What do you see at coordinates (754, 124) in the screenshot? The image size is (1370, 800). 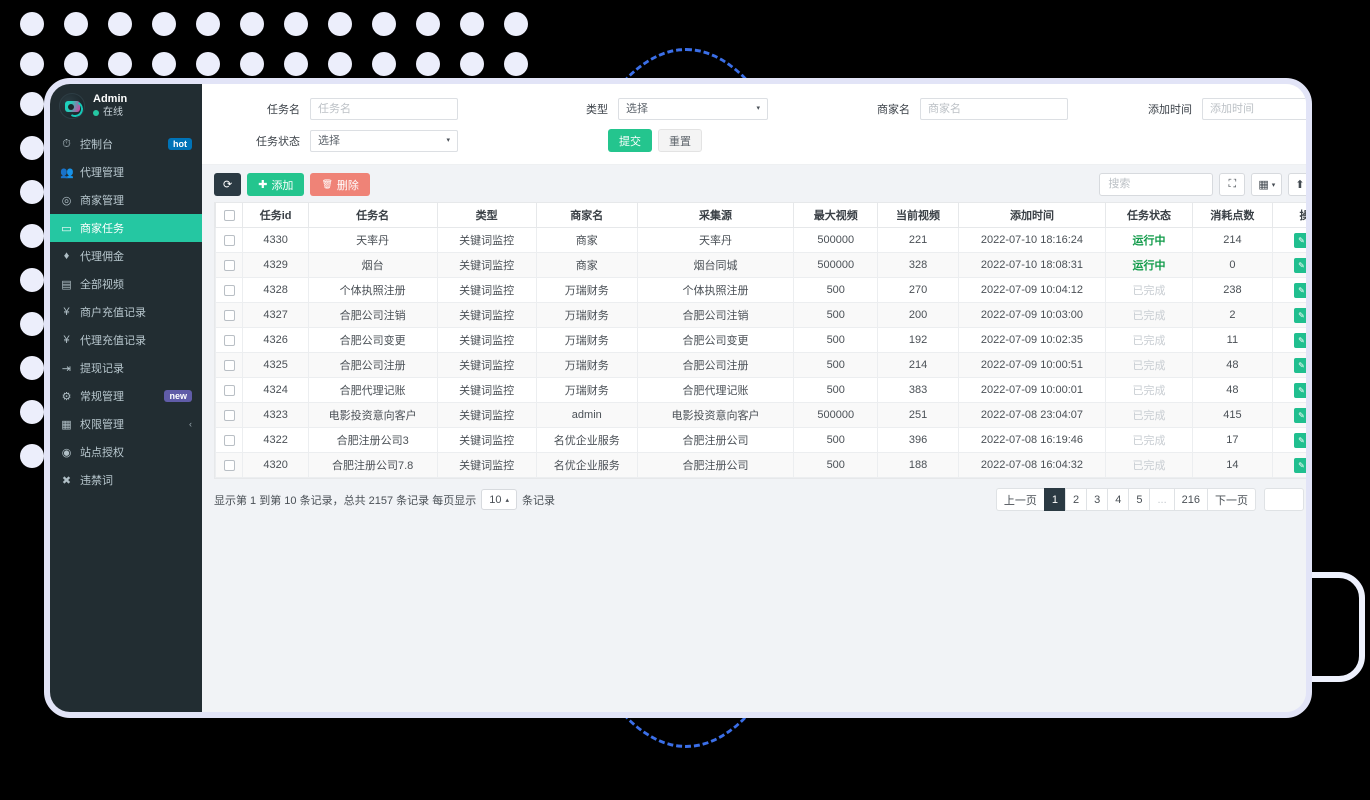 I see `filter-panel: 任务名 任务名 类型 选择 ▾ 商家名 商家名` at bounding box center [754, 124].